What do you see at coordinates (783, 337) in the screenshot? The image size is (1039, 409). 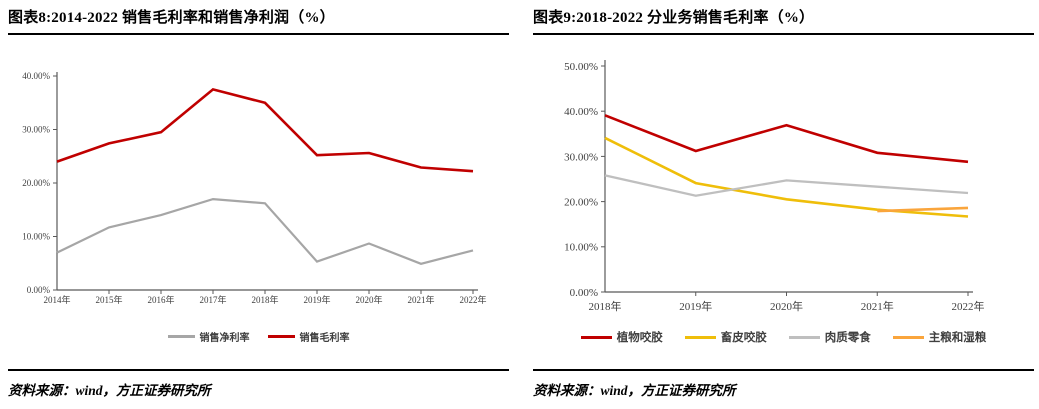 I see `chart-legend: 植物咬胶 畜皮咬胶 肉质零食 主粮和湿粮` at bounding box center [783, 337].